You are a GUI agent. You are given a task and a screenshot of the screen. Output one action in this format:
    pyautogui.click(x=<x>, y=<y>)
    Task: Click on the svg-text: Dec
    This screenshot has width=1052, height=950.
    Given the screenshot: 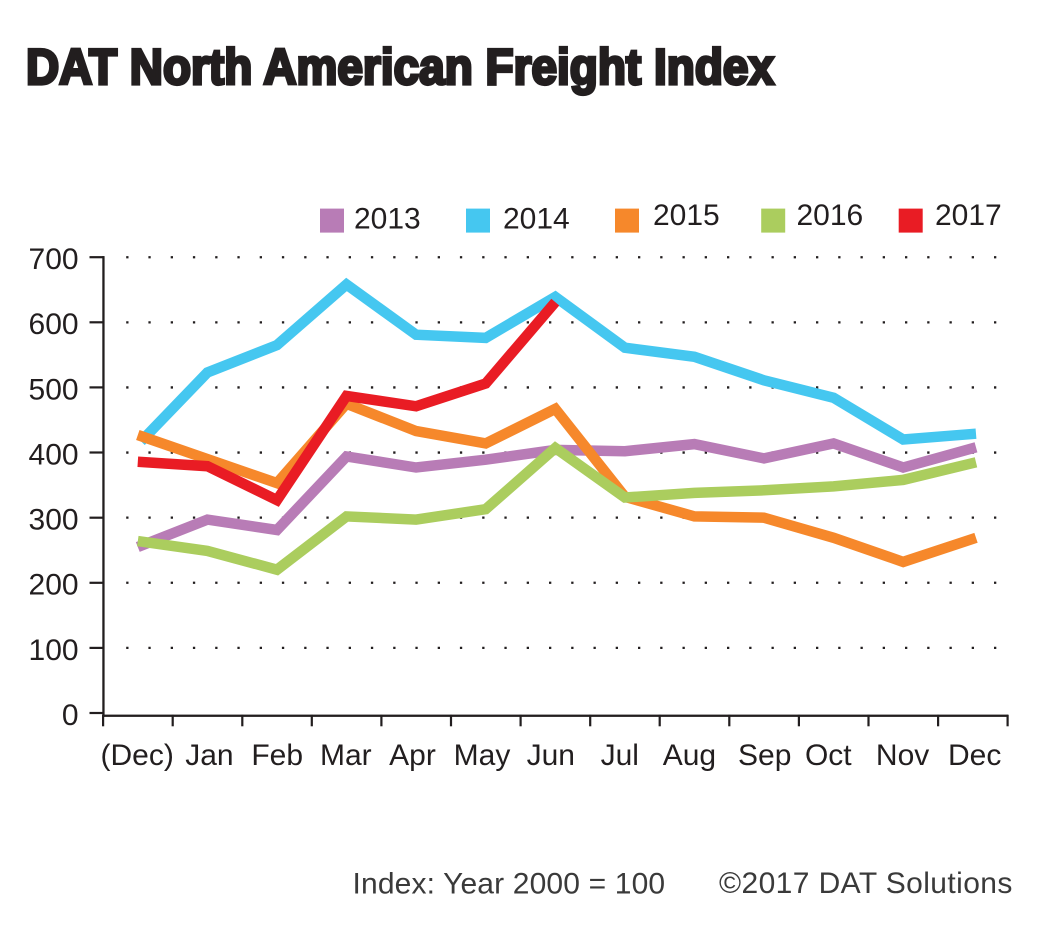 What is the action you would take?
    pyautogui.click(x=974, y=755)
    